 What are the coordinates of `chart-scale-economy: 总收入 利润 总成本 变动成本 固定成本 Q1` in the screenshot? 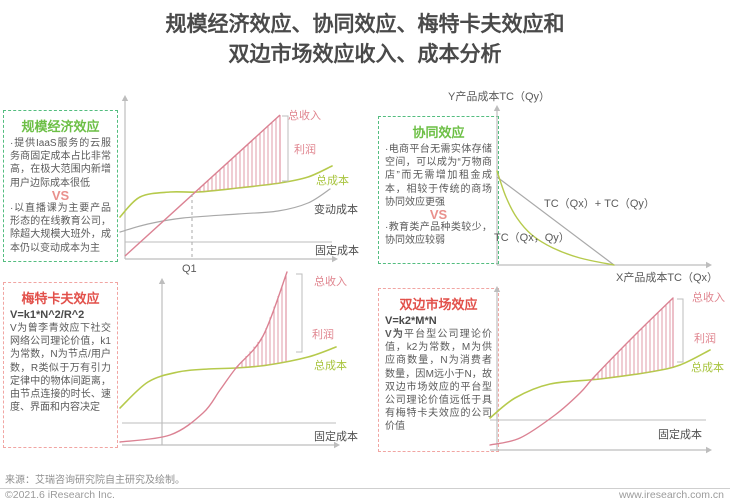 It's located at (238, 186).